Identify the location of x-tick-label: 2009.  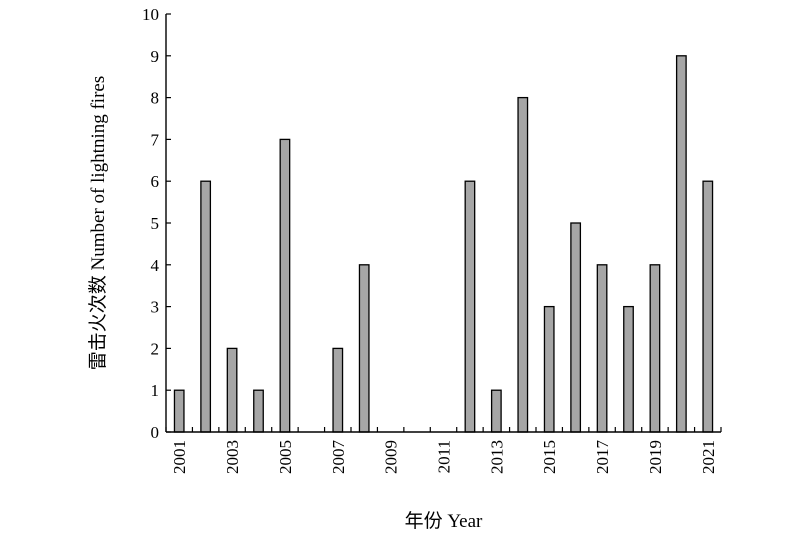
(391, 457).